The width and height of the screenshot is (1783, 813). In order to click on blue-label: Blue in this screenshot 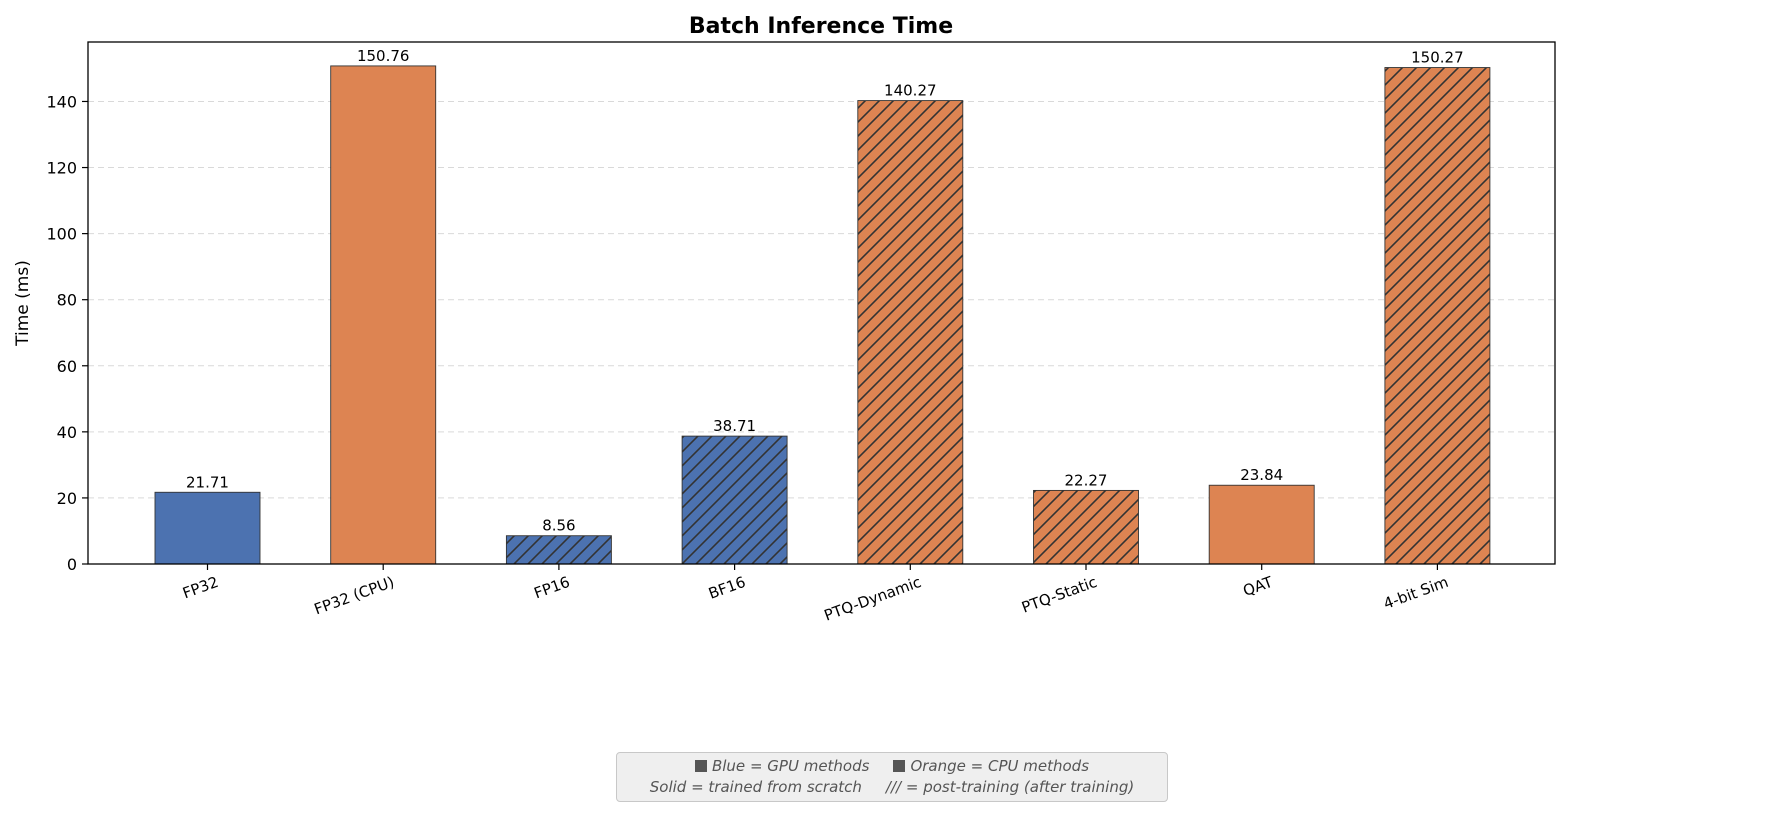, I will do `click(728, 766)`.